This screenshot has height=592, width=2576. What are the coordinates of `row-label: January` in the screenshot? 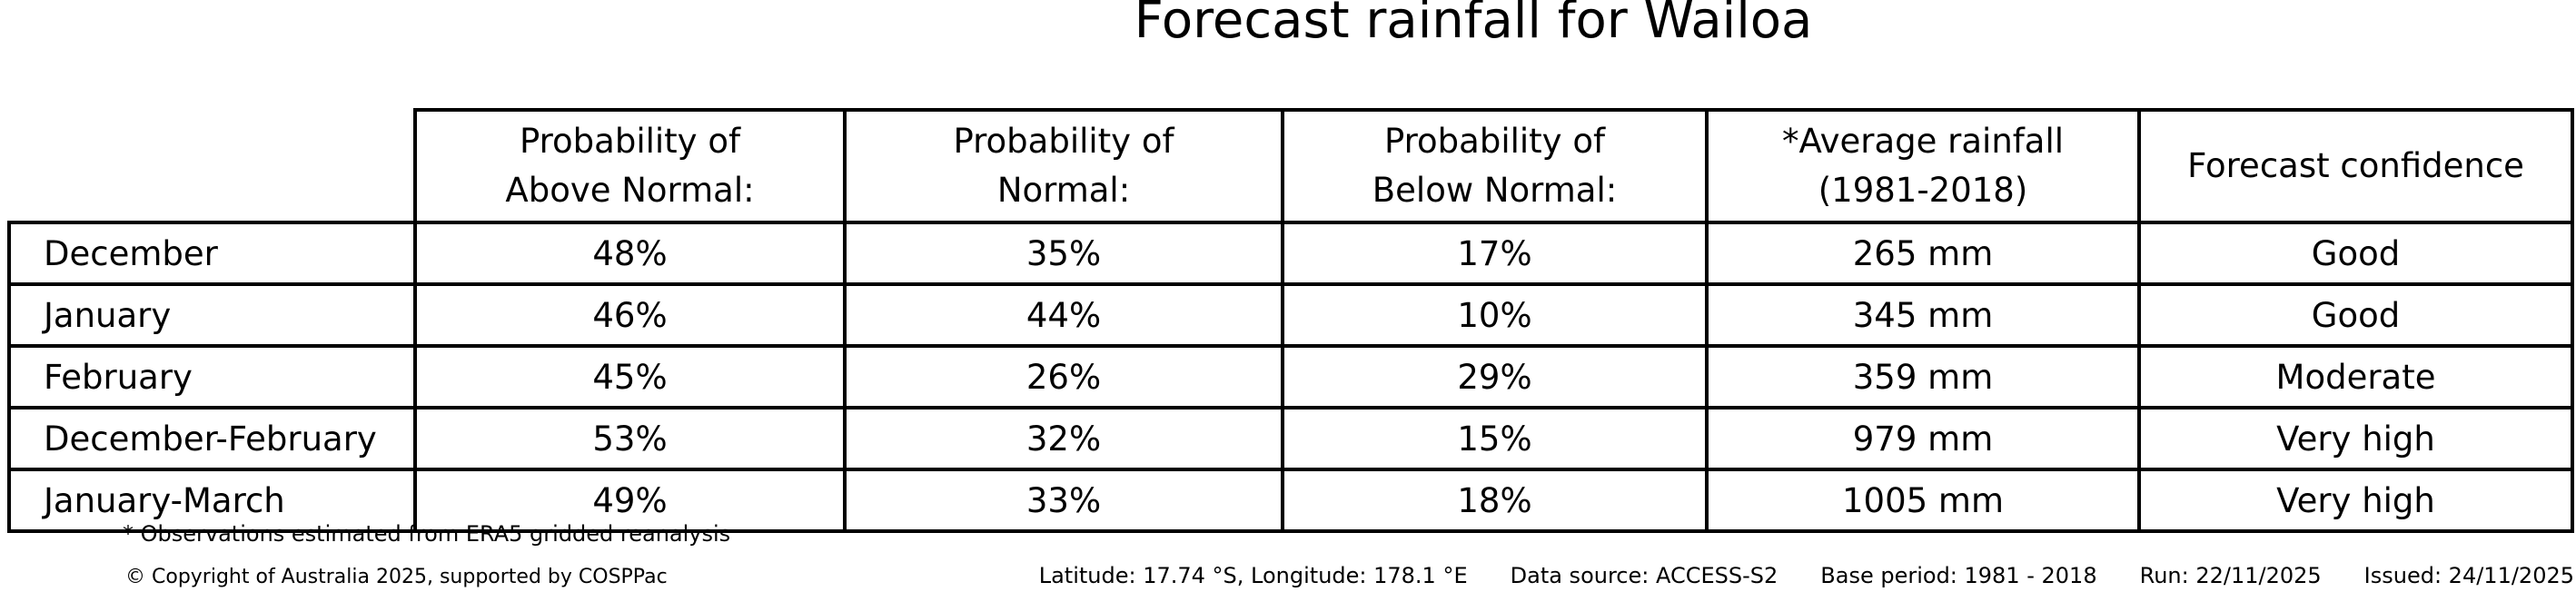 It's located at (212, 315).